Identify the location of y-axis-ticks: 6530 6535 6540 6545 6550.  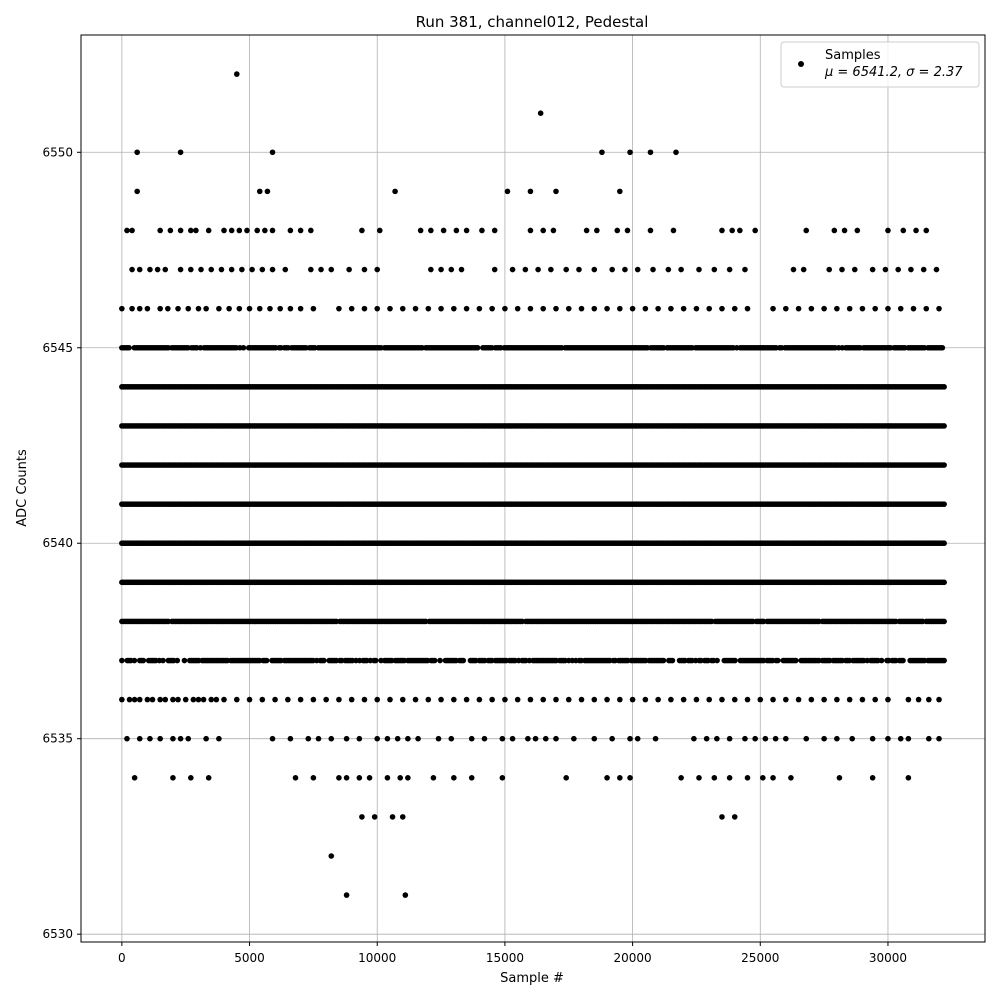
(61, 543).